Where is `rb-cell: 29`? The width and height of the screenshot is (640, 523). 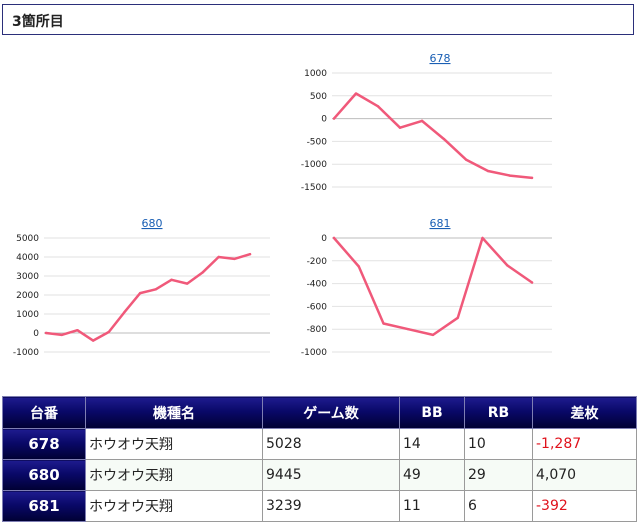 rb-cell: 29 is located at coordinates (498, 475).